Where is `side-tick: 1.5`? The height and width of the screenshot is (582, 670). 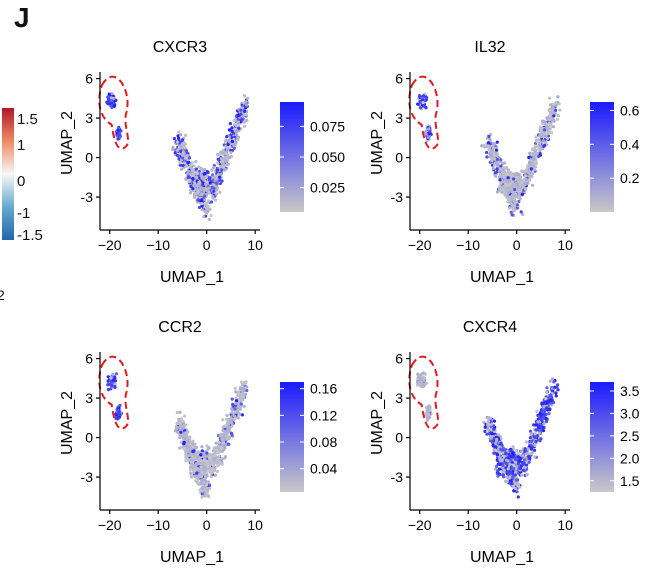 side-tick: 1.5 is located at coordinates (27, 119).